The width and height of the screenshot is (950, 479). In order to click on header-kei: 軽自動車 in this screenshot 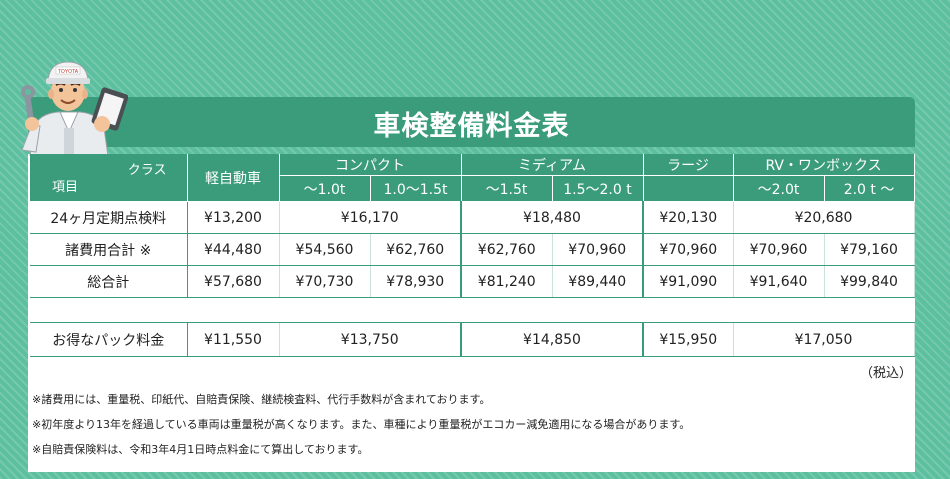, I will do `click(233, 178)`.